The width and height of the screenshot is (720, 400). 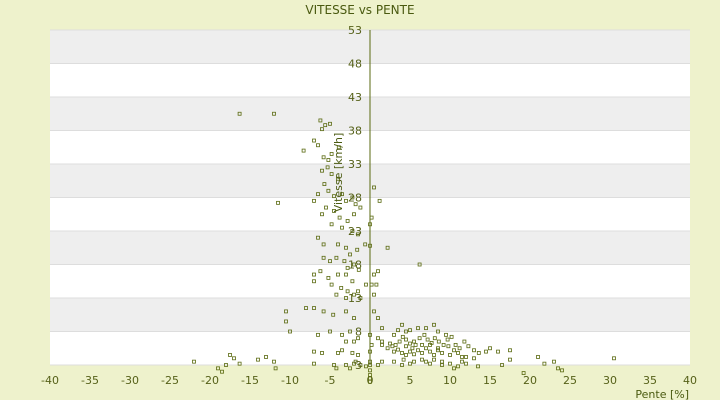 What do you see at coordinates (290, 380) in the screenshot?
I see `x-tick-label: -10` at bounding box center [290, 380].